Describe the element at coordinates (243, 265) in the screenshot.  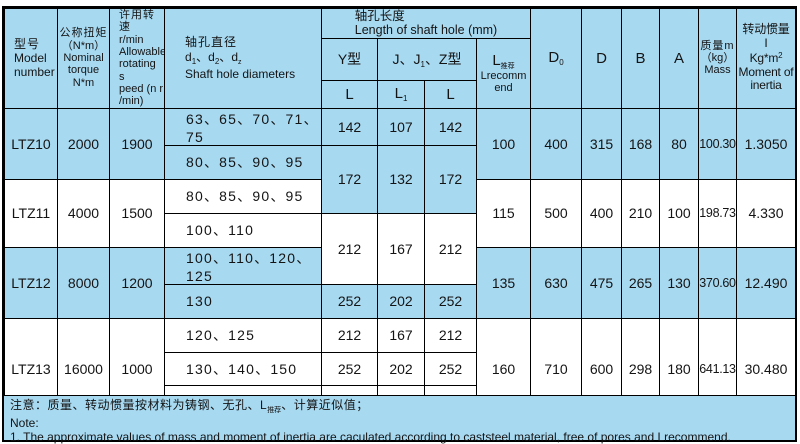
I see `cell-diameters: 100、110、120、125` at that location.